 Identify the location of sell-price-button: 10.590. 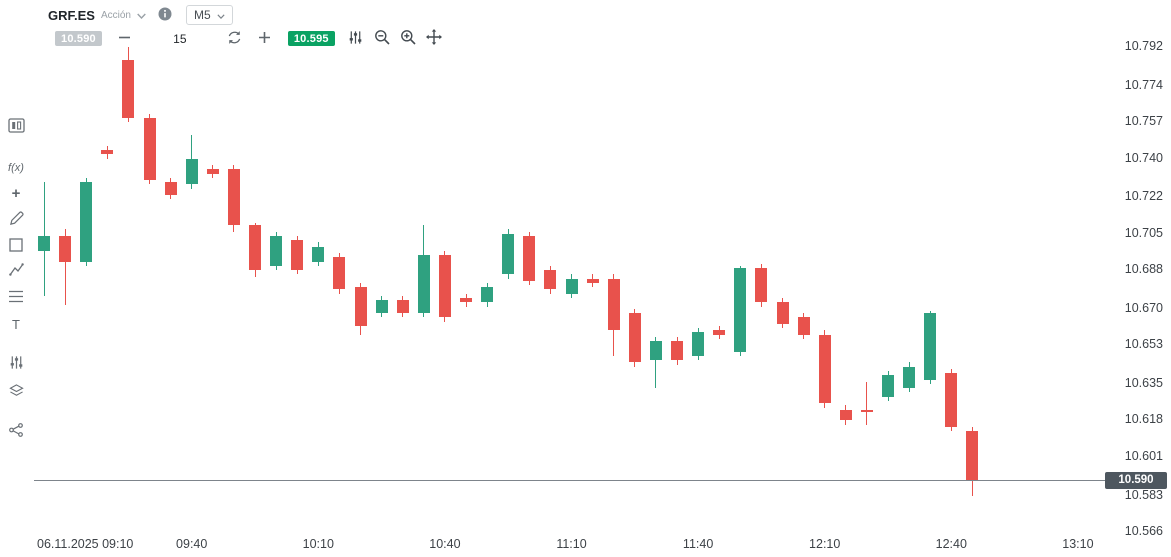
(78, 38).